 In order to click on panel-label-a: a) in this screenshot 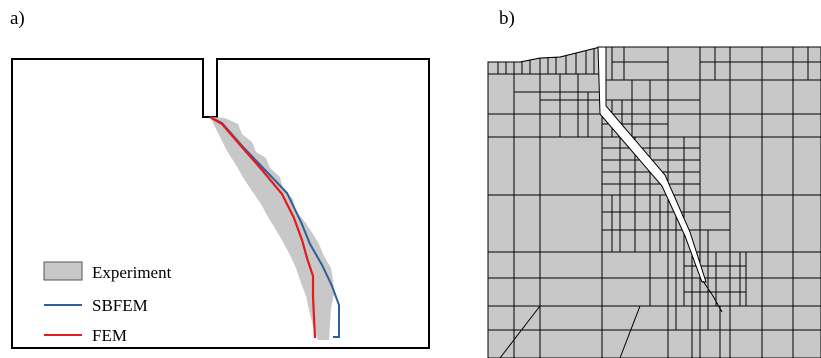, I will do `click(17, 18)`.